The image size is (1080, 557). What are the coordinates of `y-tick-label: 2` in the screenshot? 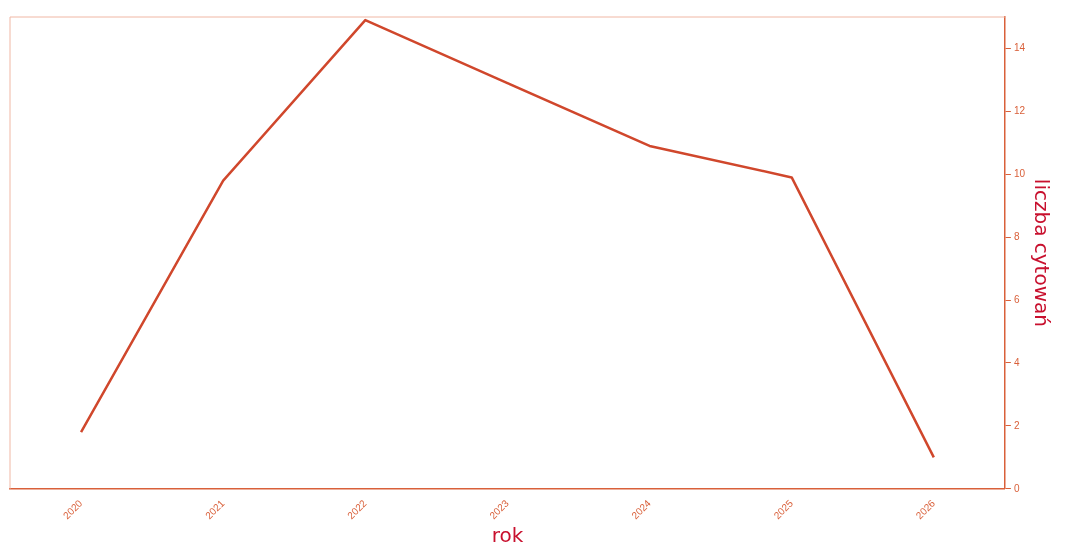 It's located at (1016, 425).